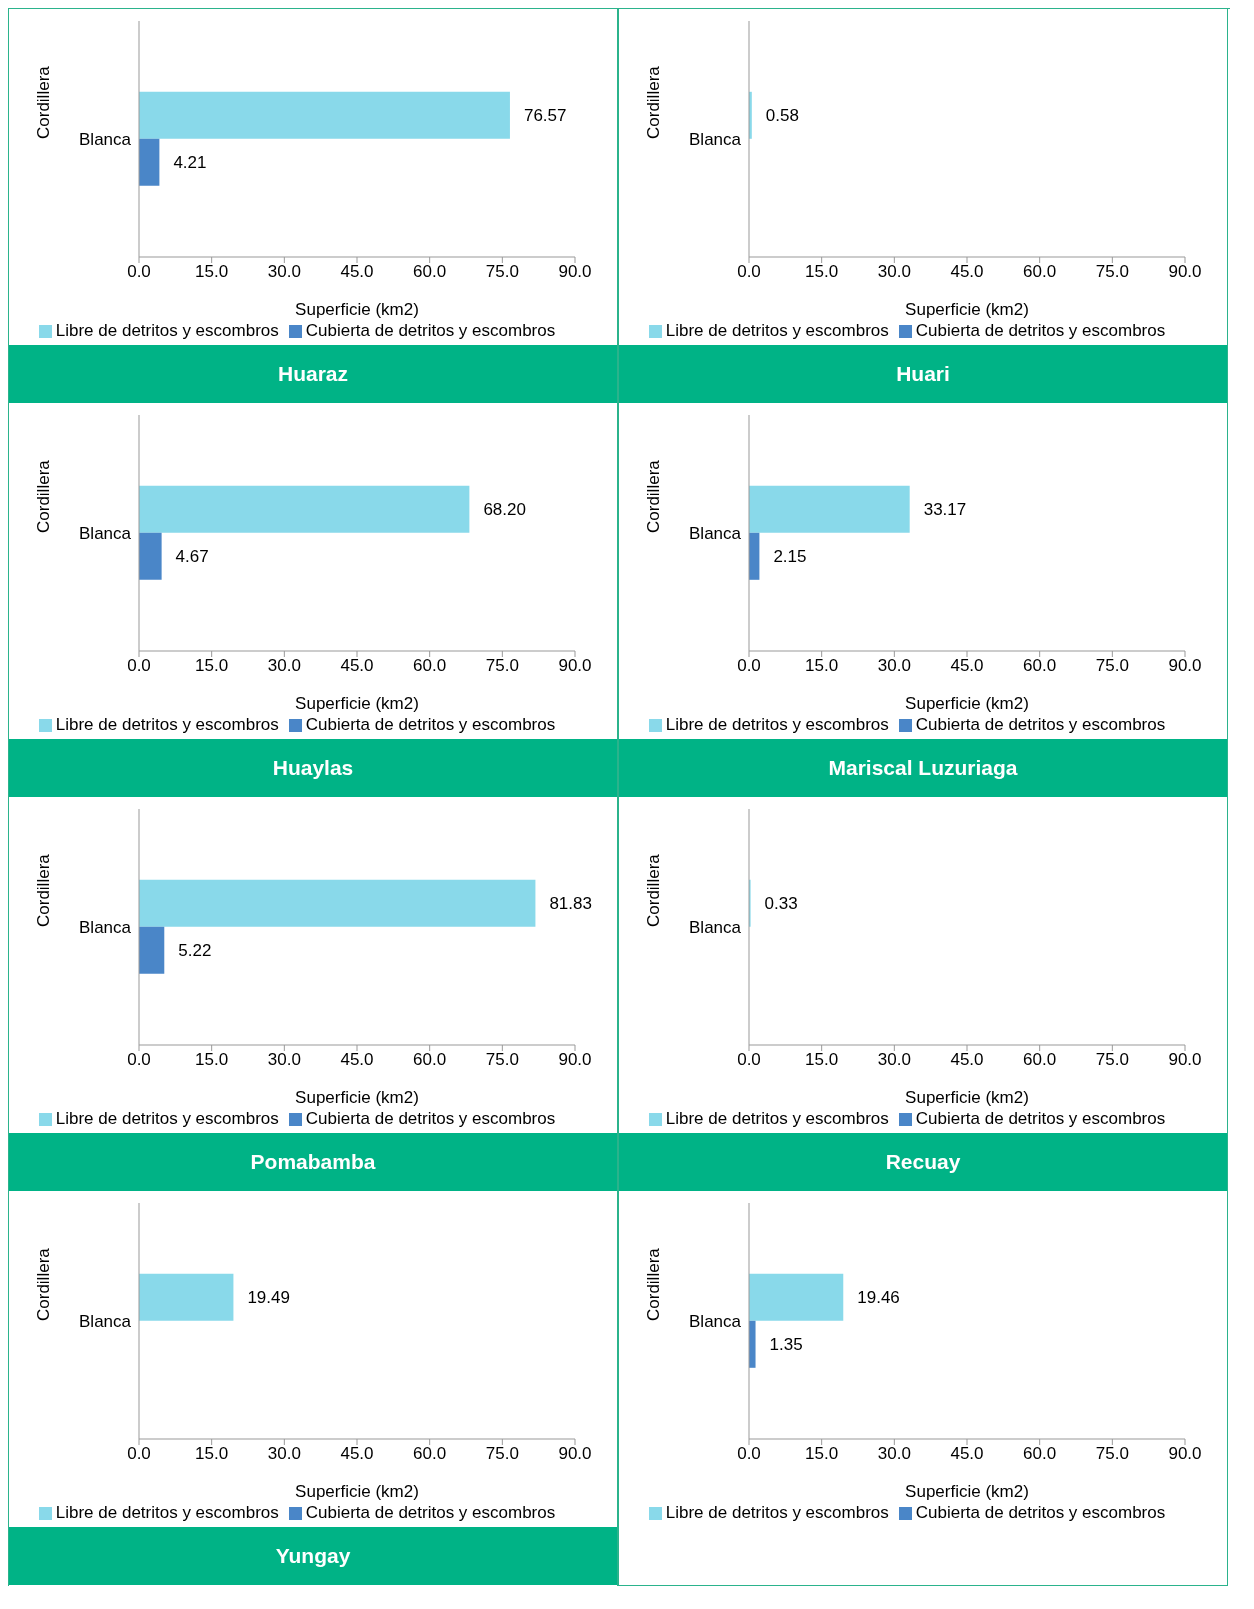 The height and width of the screenshot is (1609, 1254). Describe the element at coordinates (781, 903) in the screenshot. I see `data-label: 0.33` at that location.